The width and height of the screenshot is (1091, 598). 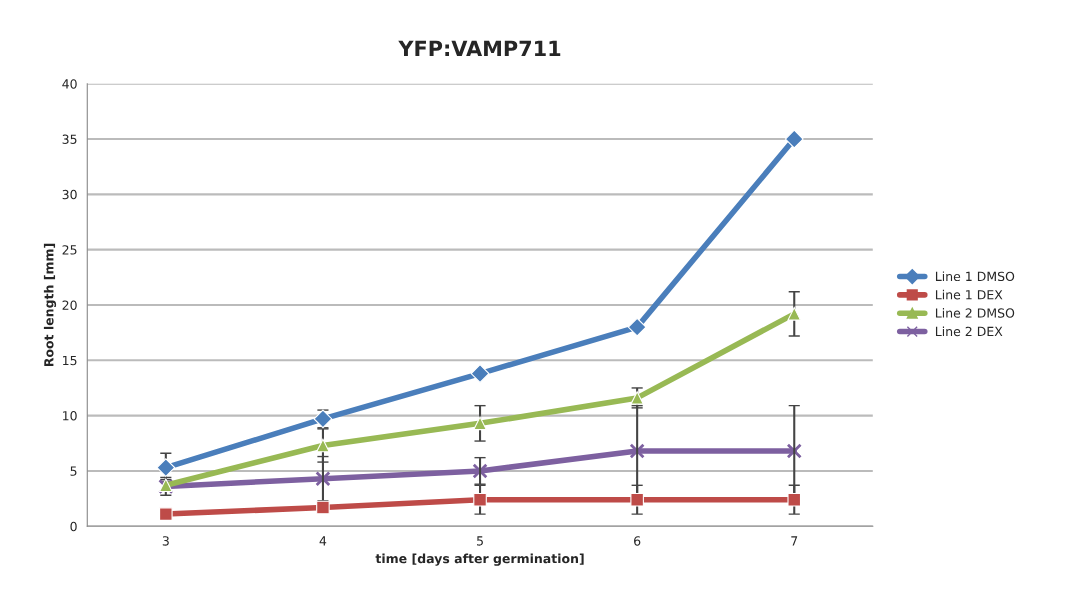 I want to click on y-tick-label: 5, so click(x=73, y=471).